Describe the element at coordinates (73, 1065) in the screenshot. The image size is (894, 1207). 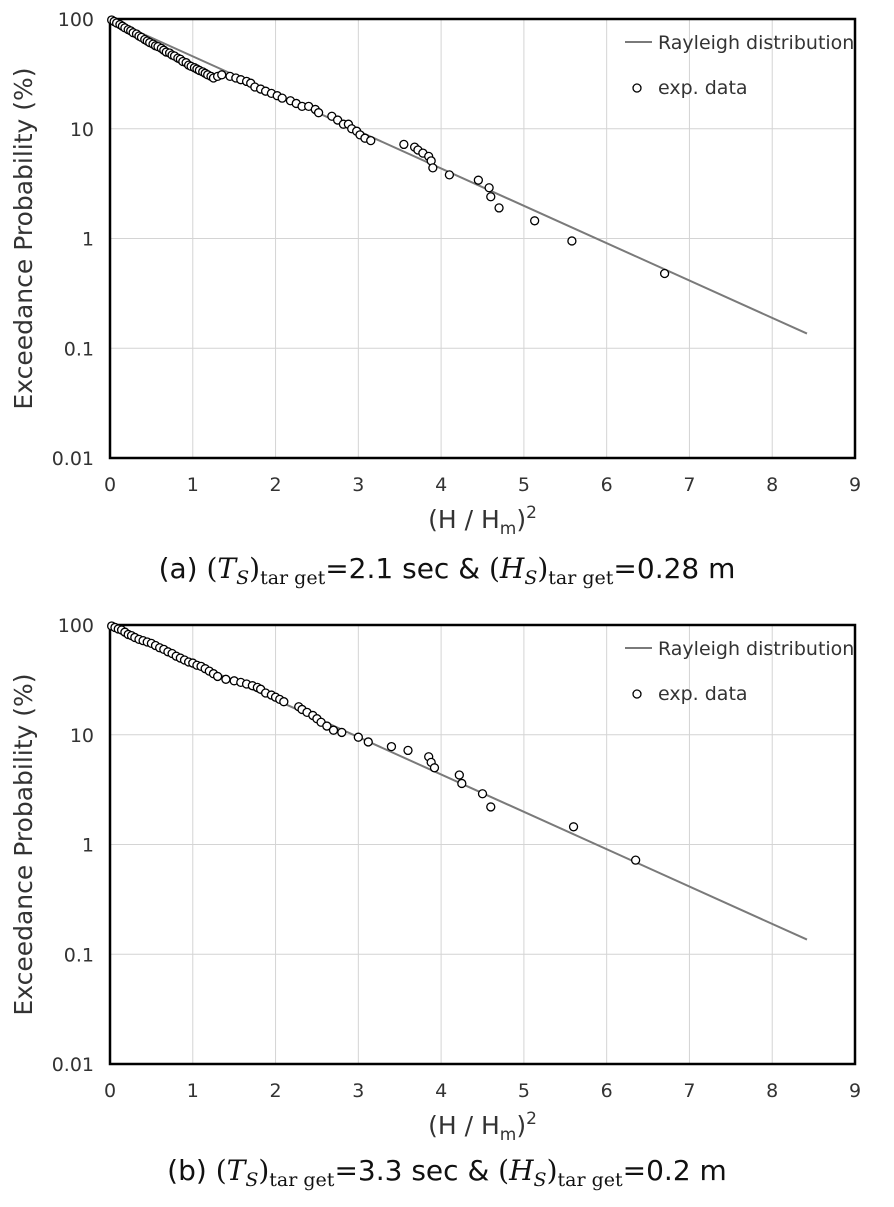
I see `chart-b-y-tick-label: 0.01` at that location.